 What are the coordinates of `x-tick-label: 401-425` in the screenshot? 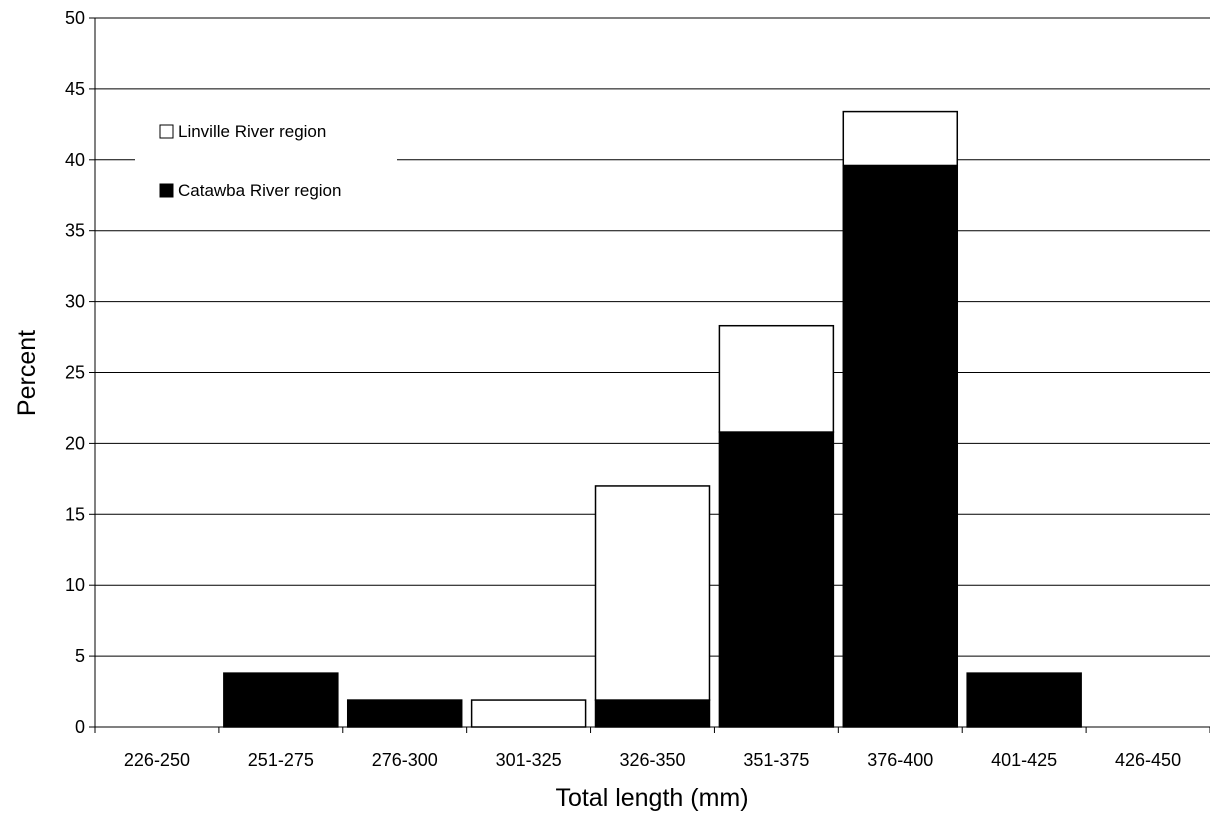 It's located at (1024, 760).